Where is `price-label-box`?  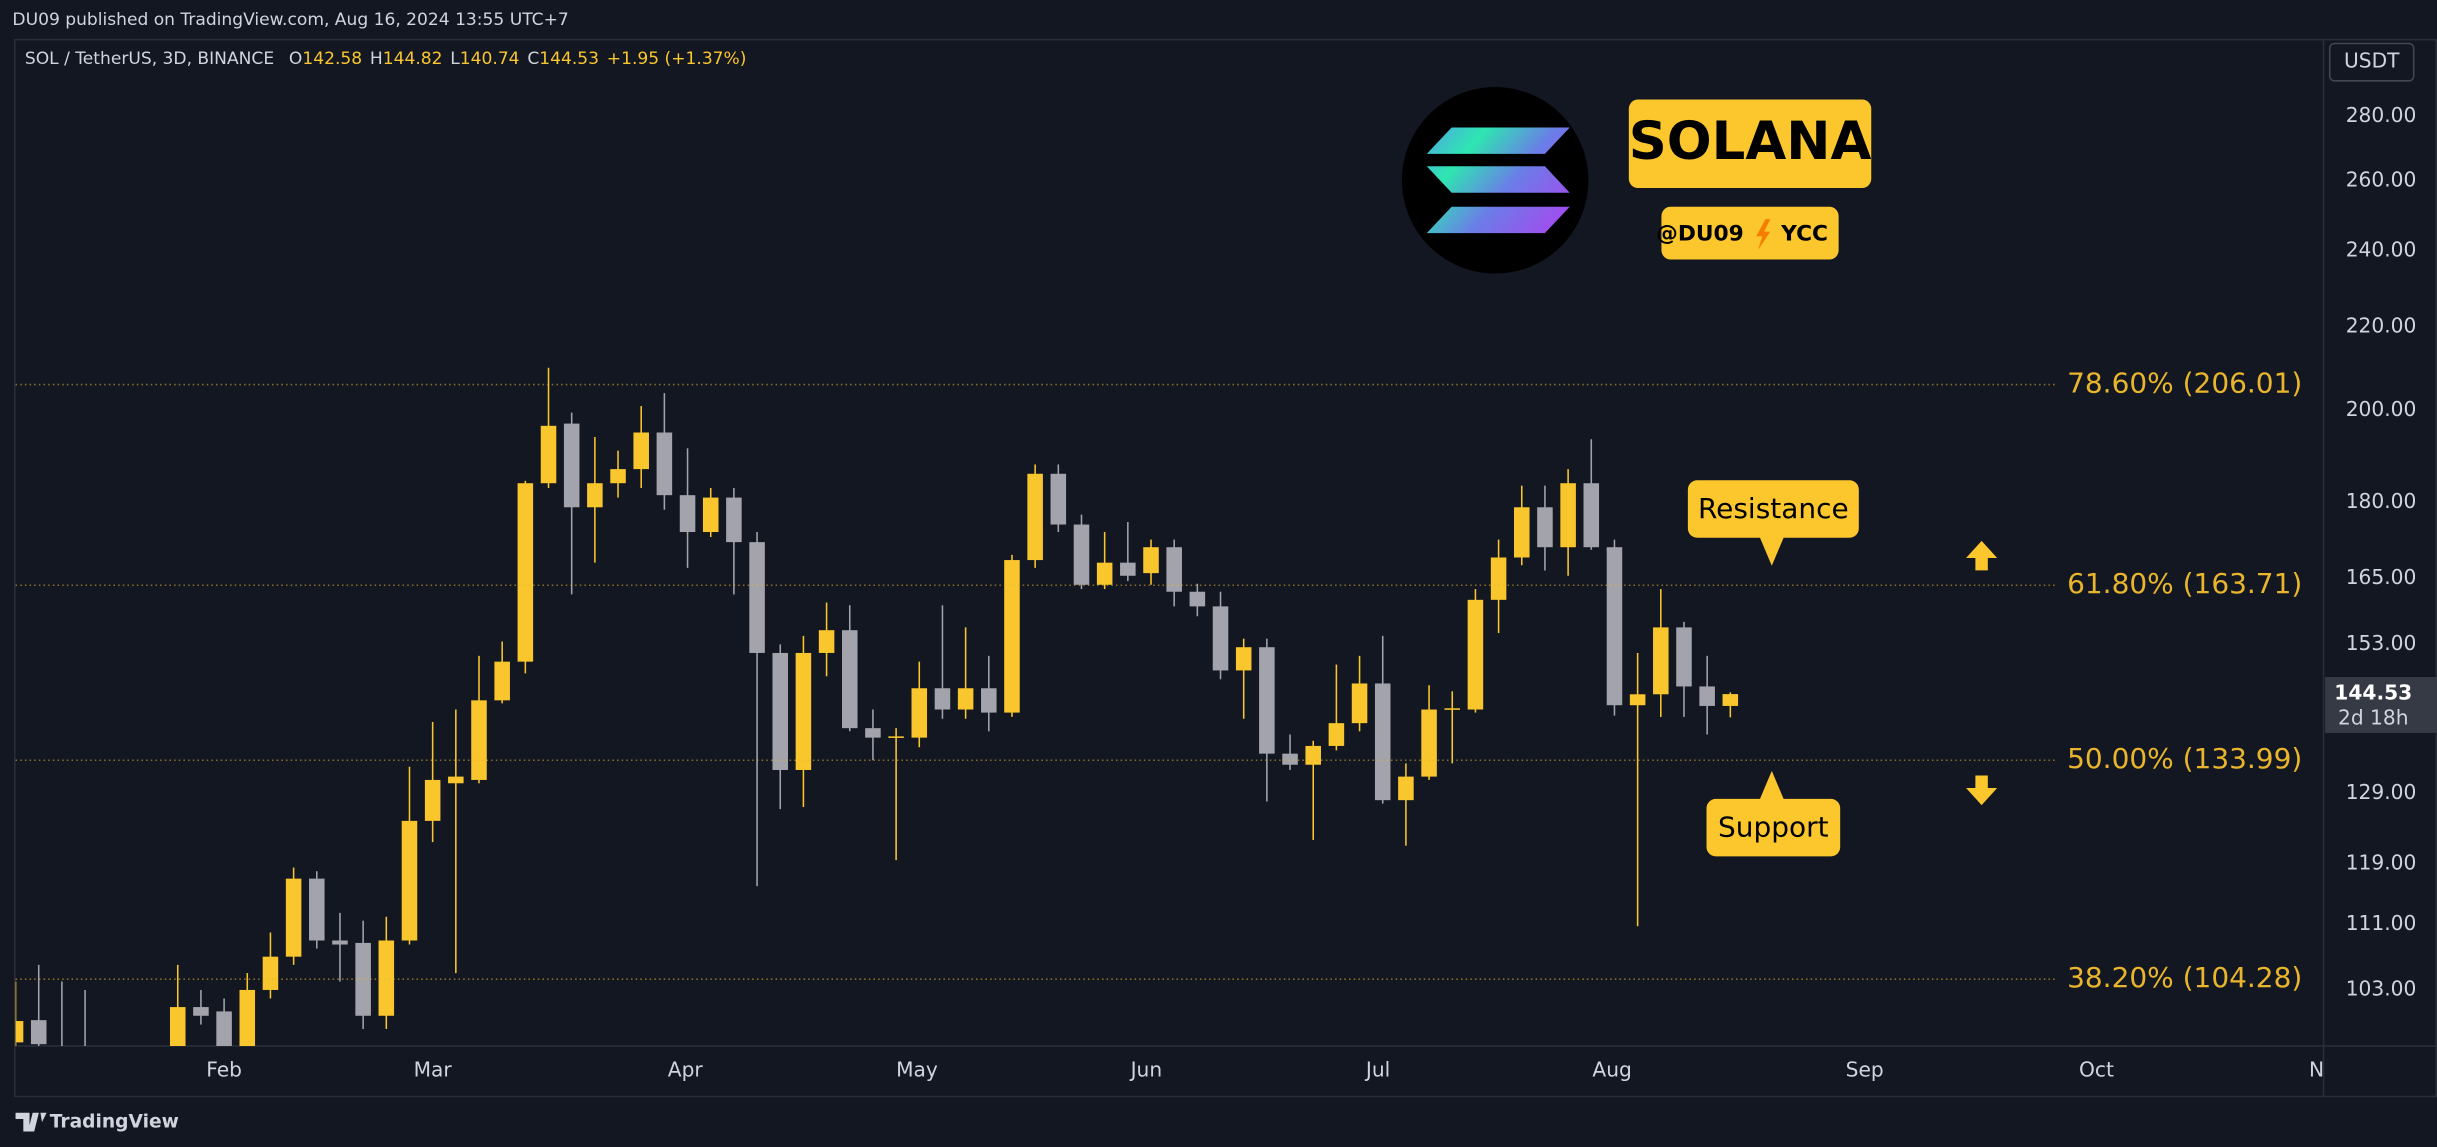 price-label-box is located at coordinates (2381, 704).